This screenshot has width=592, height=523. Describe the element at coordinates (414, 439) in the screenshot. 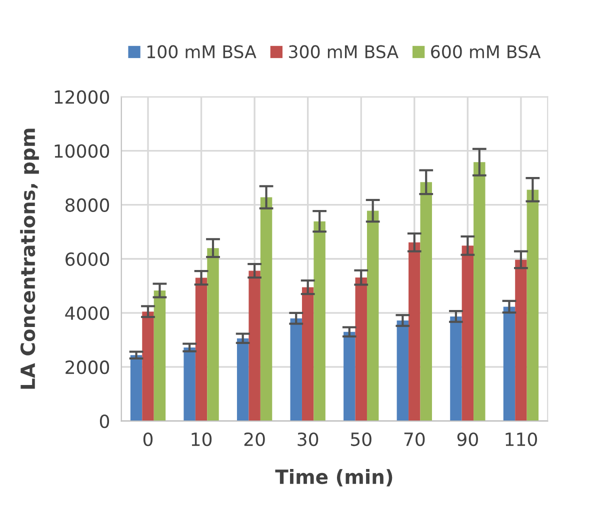

I see `x-tick-label: 70` at that location.